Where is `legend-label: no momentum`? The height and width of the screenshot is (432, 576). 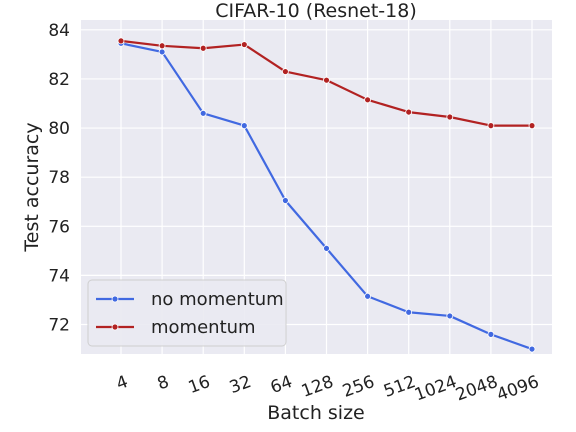 legend-label: no momentum is located at coordinates (217, 299).